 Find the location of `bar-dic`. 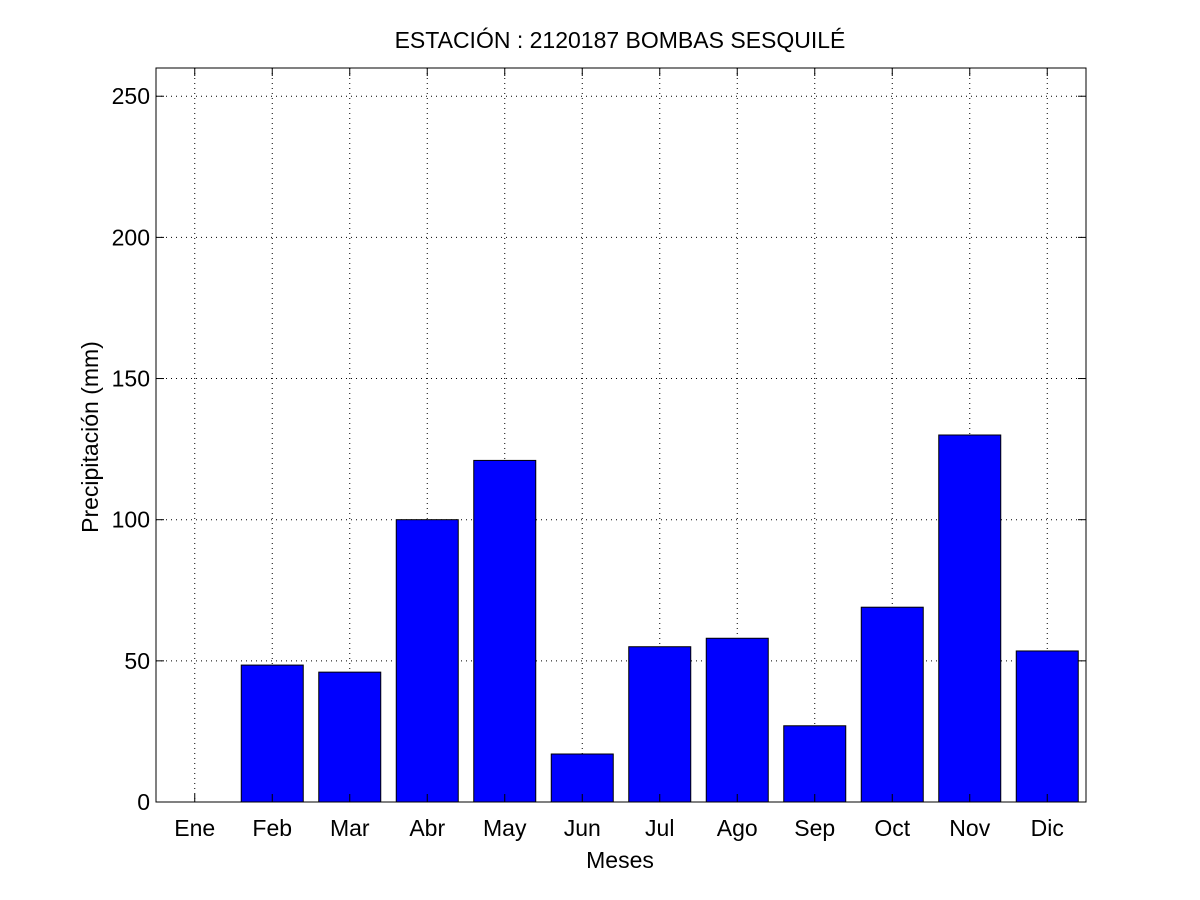

bar-dic is located at coordinates (1047, 726).